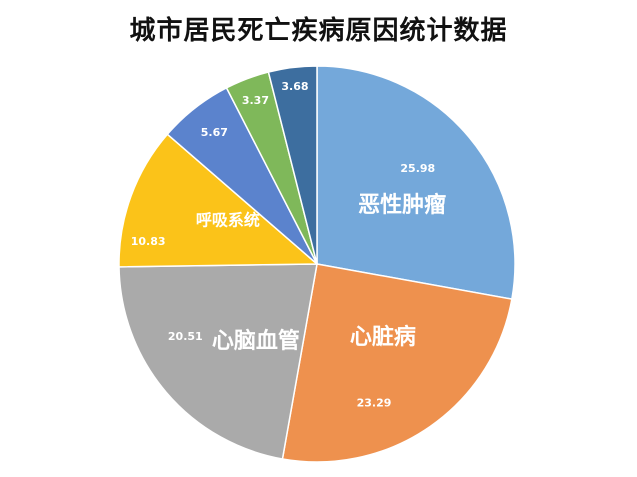 This screenshot has width=637, height=477. I want to click on data-label: 23.29, so click(374, 402).